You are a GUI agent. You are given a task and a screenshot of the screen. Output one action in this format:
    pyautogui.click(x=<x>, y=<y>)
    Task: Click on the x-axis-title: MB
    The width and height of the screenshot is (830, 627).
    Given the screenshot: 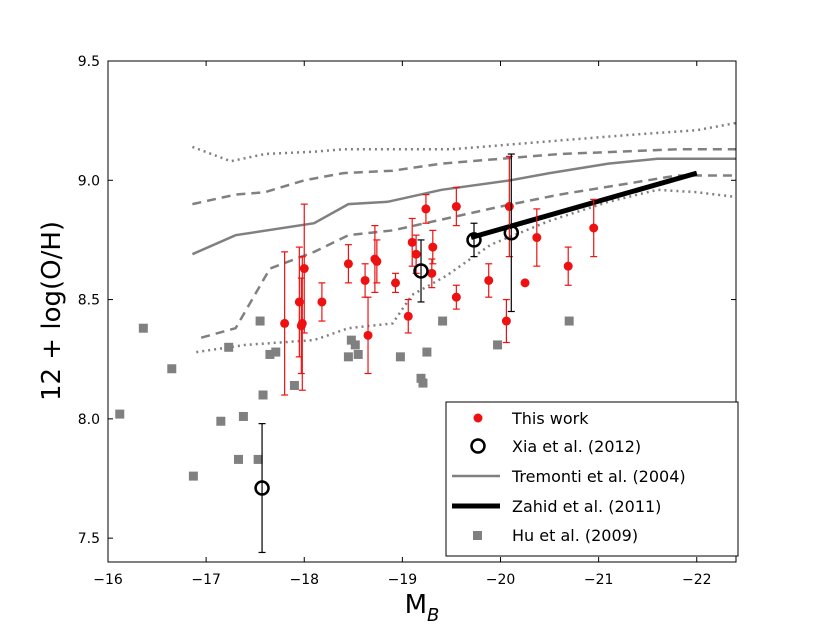 What is the action you would take?
    pyautogui.click(x=422, y=608)
    